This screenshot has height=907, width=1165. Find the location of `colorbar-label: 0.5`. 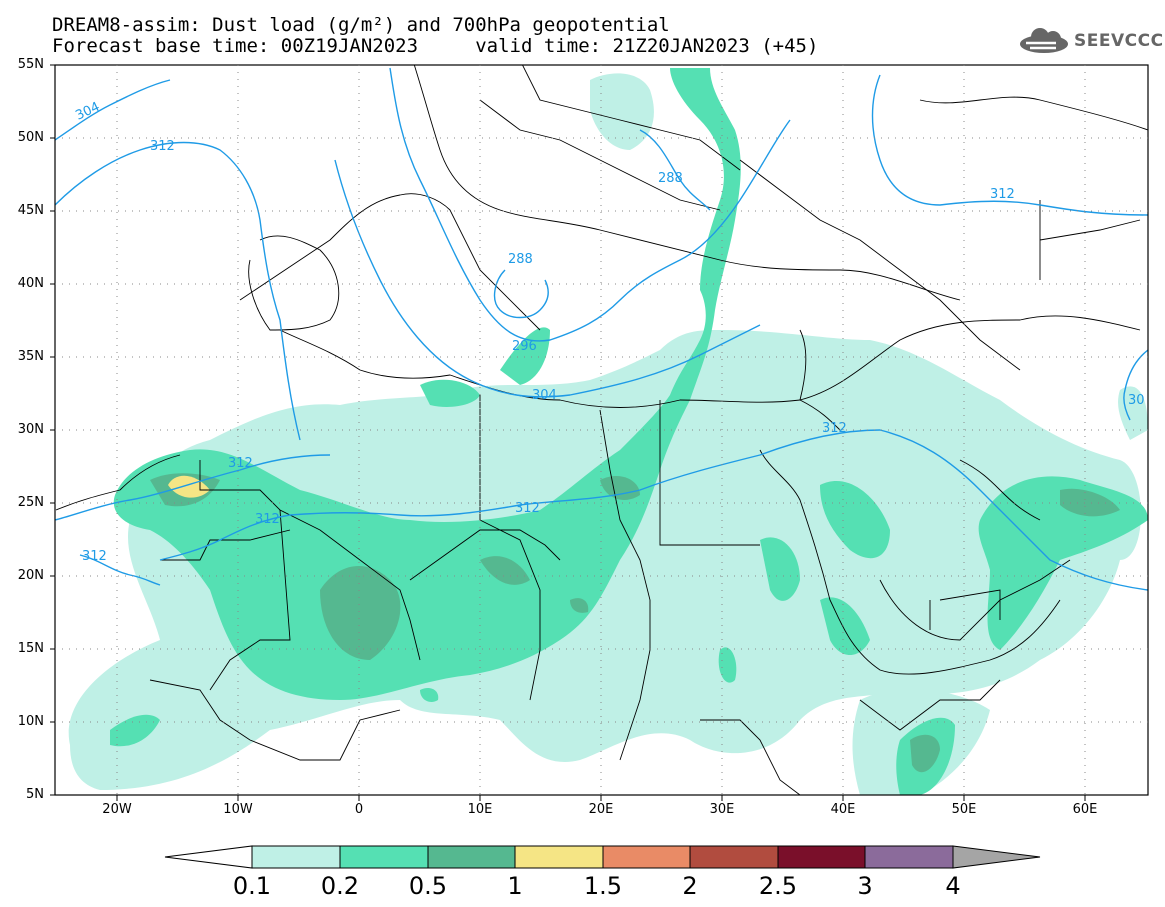

colorbar-label: 0.5 is located at coordinates (428, 886).